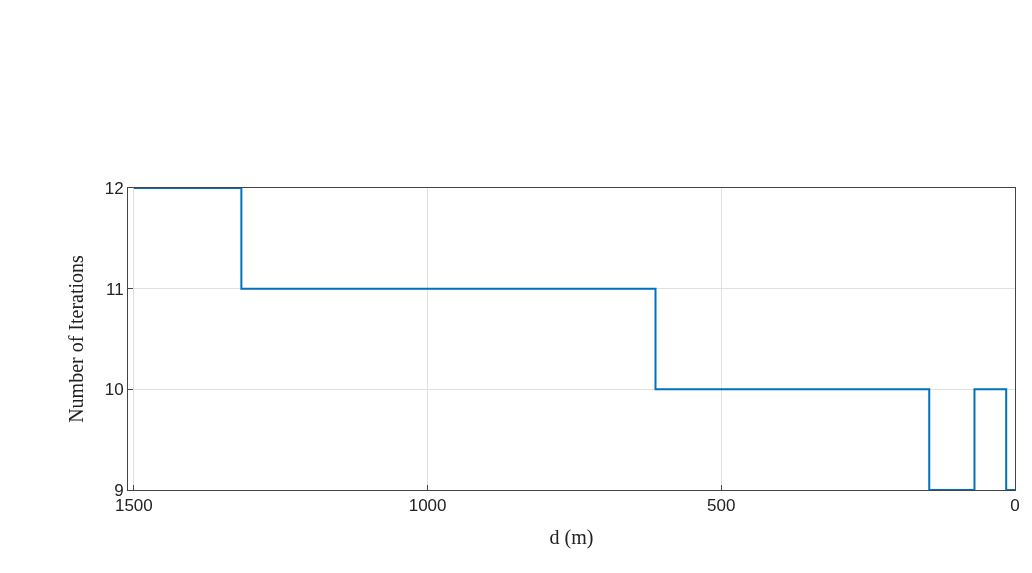  Describe the element at coordinates (114, 289) in the screenshot. I see `y-tick-label: 11` at that location.